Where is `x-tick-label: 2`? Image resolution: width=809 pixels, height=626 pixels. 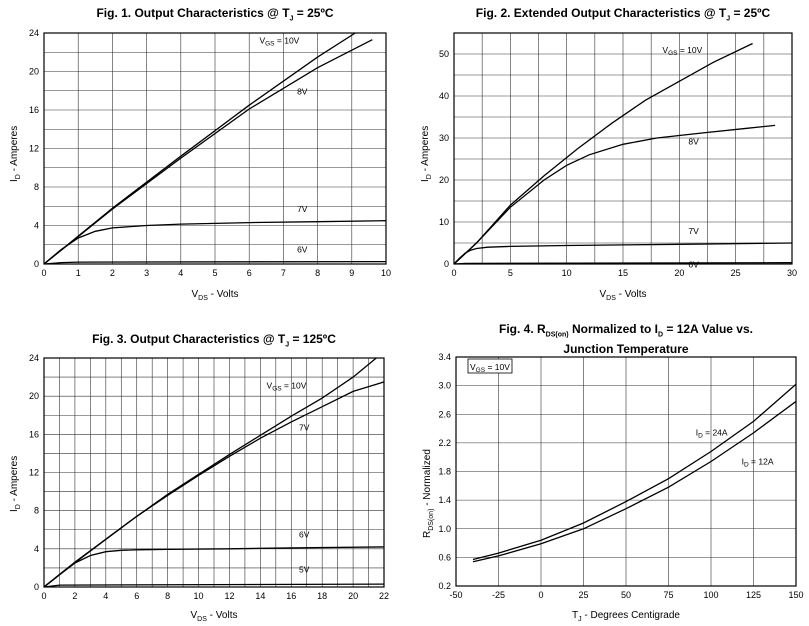
x-tick-label: 2 is located at coordinates (74, 596).